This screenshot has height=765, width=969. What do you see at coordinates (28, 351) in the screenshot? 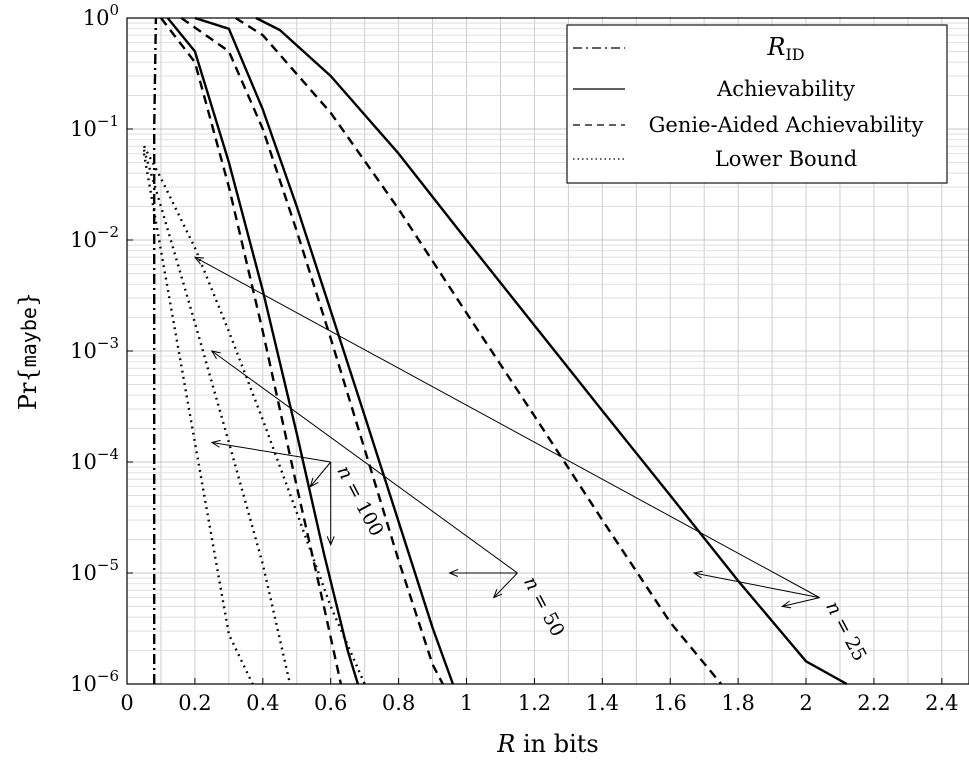
I see `y-axis-label: Pr{maybe}` at bounding box center [28, 351].